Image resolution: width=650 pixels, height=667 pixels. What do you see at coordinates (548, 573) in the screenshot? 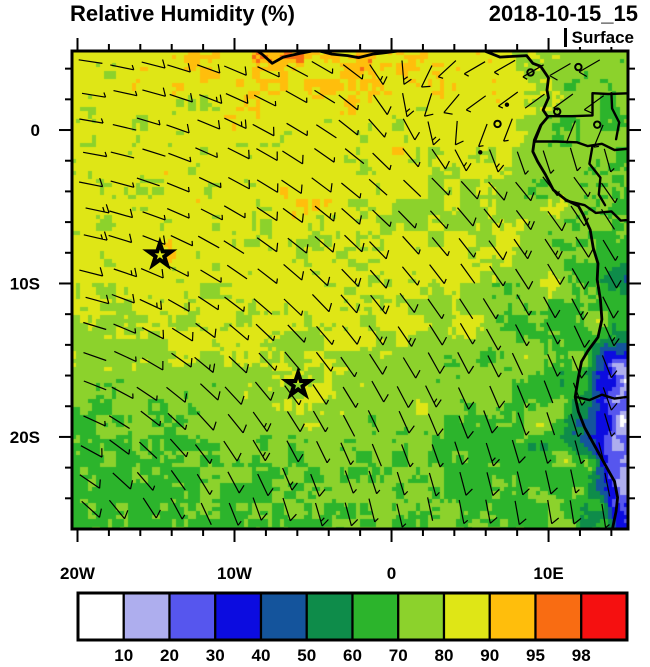
I see `x-tick-label: 10E` at bounding box center [548, 573].